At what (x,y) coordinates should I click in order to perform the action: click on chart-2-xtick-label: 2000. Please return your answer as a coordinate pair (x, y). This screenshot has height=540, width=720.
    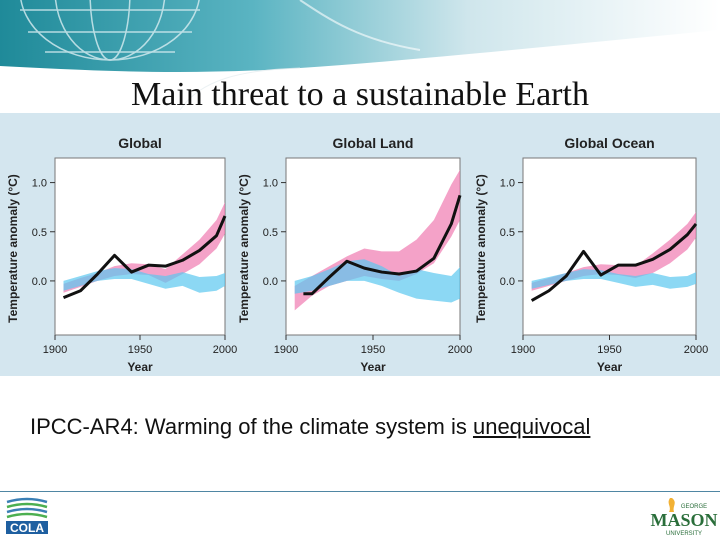
    Looking at the image, I should click on (460, 350).